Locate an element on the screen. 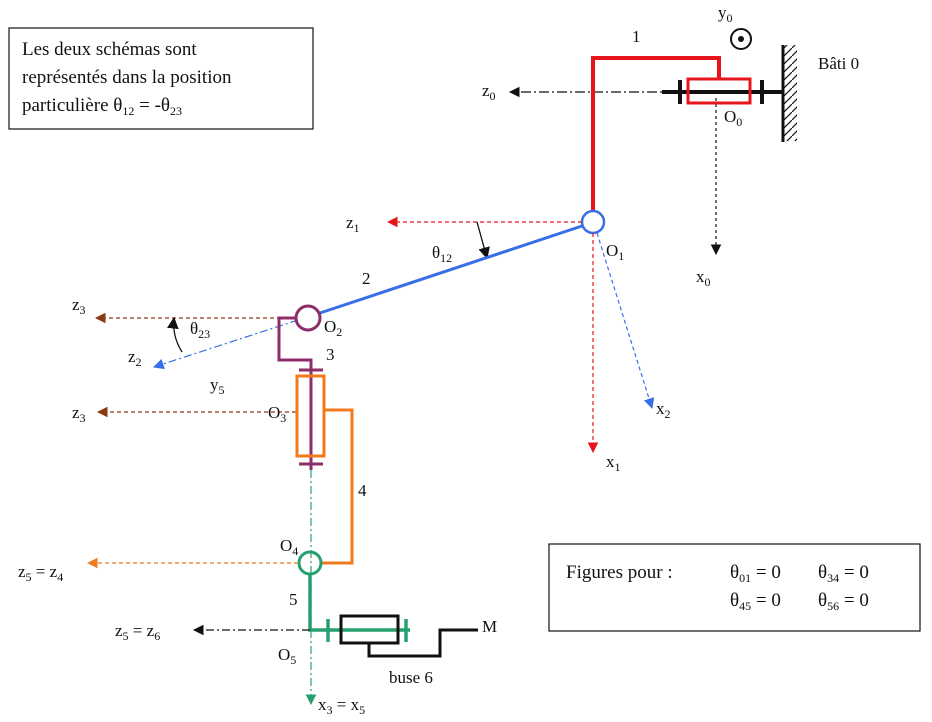 Image resolution: width=932 pixels, height=722 pixels. y0-out-of-plane-icon is located at coordinates (741, 39).